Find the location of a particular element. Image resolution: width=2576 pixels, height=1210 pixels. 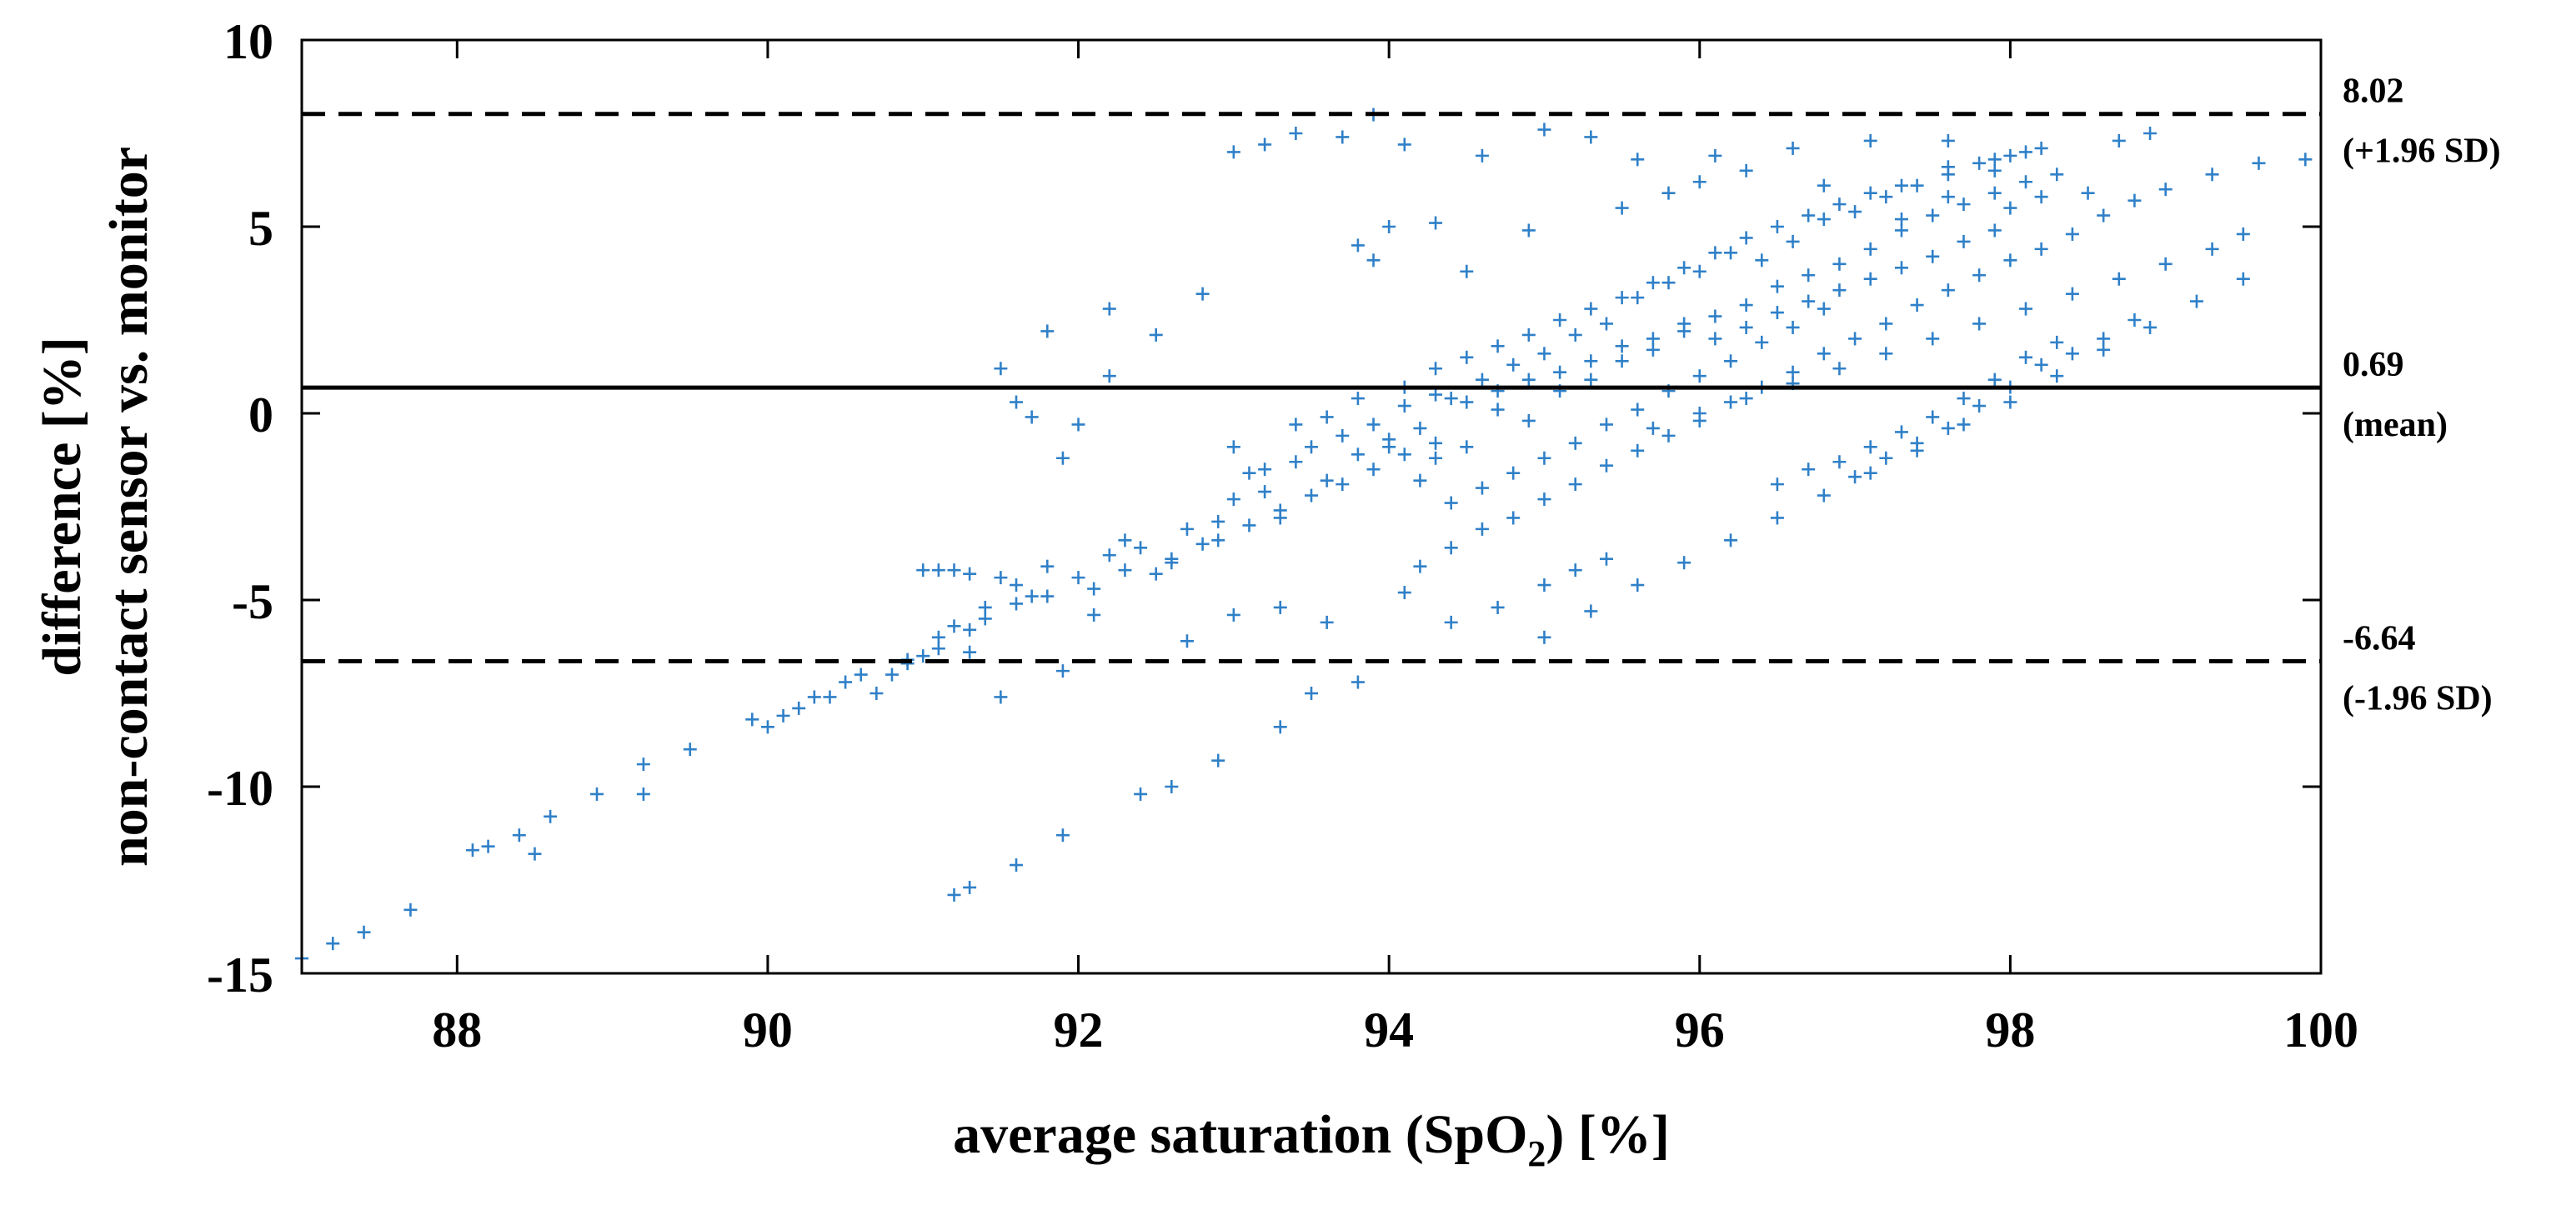

x-tick-label: 94 is located at coordinates (1389, 1030).